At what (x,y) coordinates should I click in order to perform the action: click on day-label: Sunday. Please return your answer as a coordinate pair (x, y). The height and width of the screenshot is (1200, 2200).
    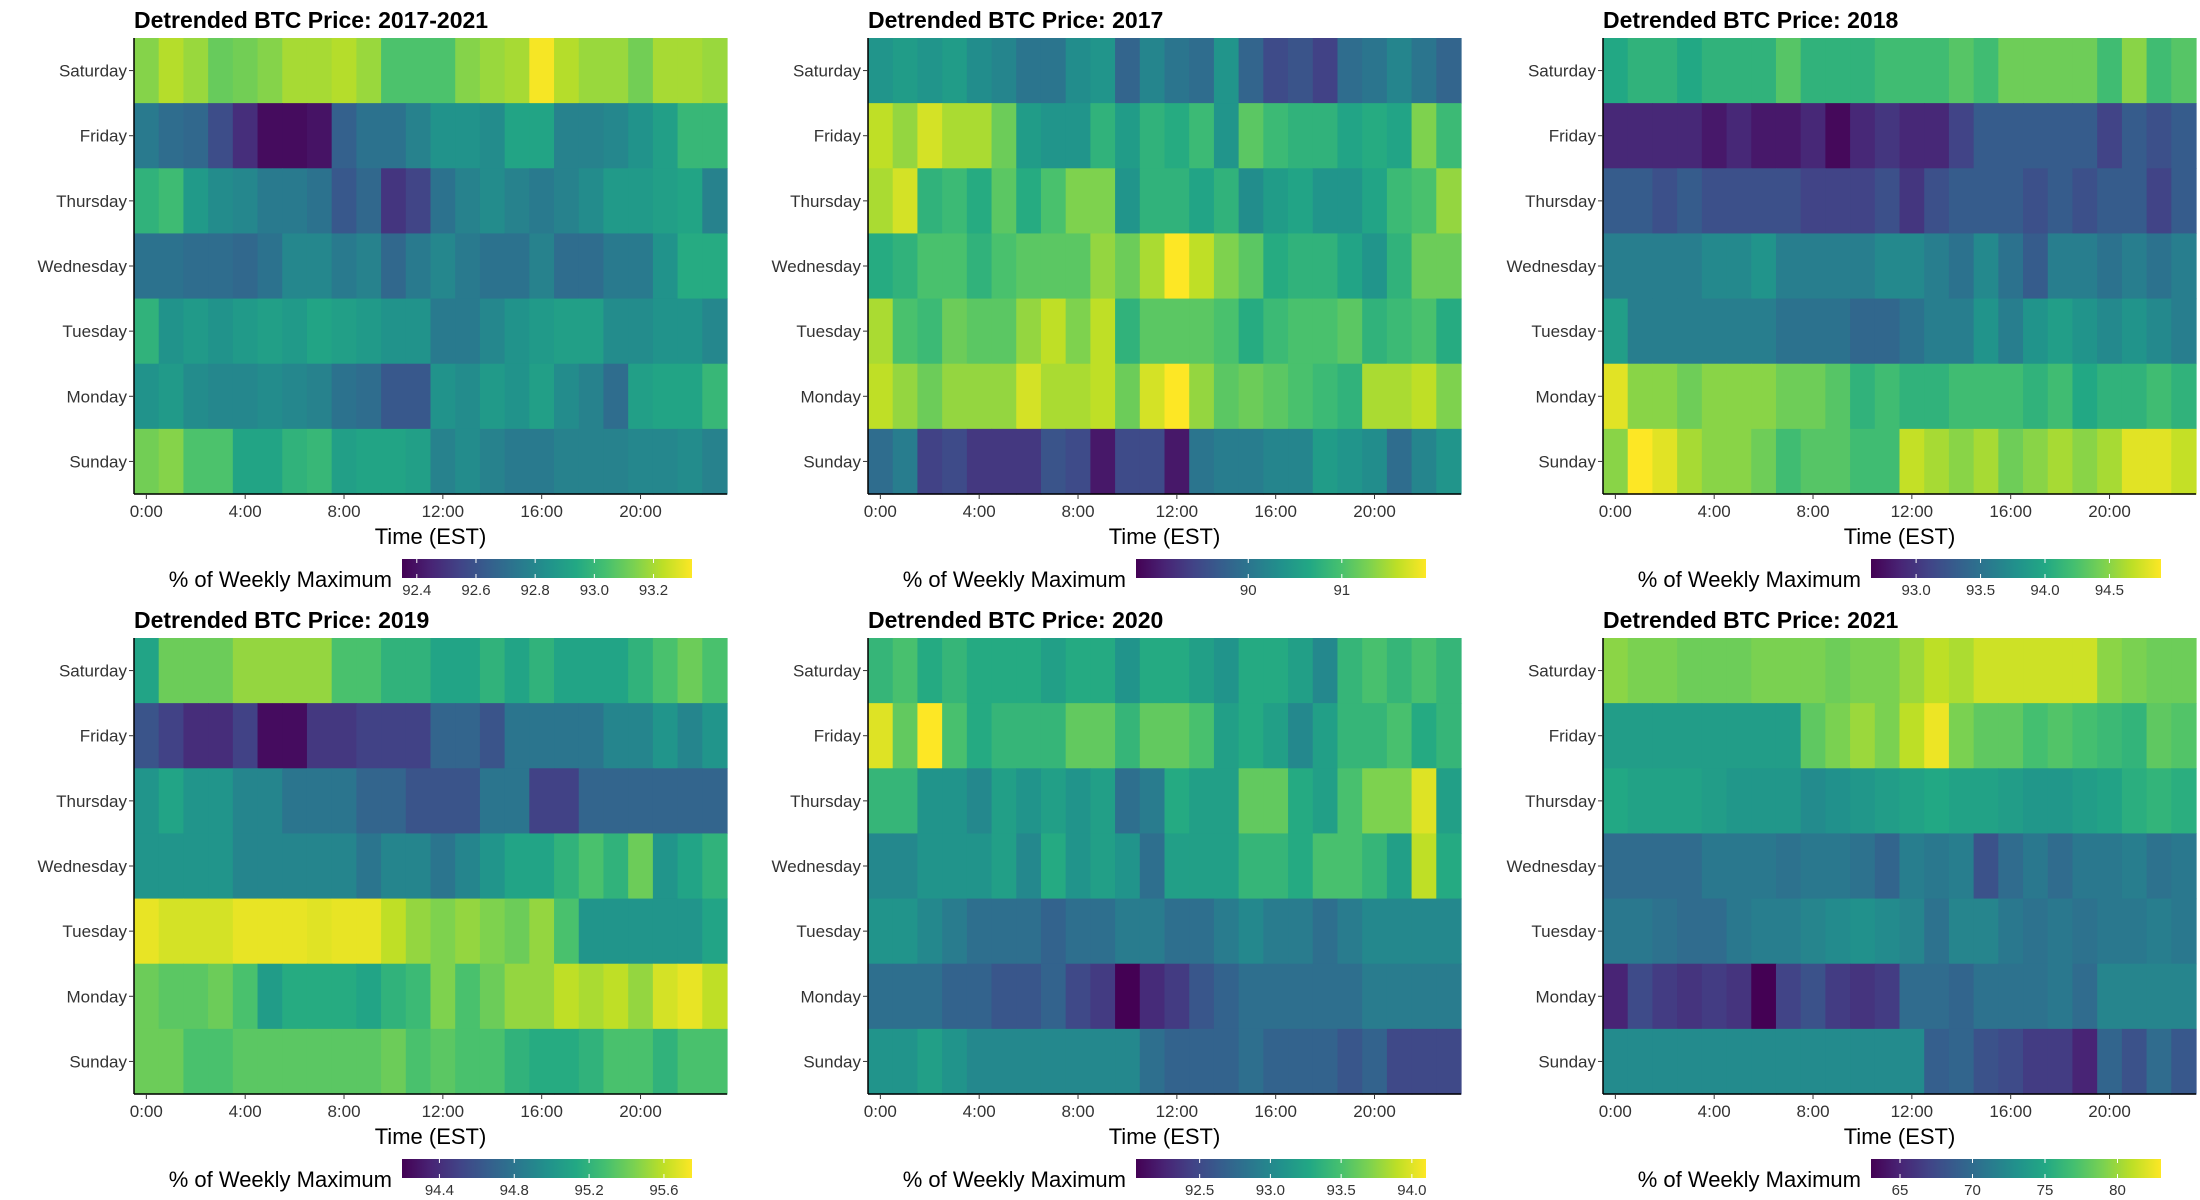
    Looking at the image, I should click on (1567, 1061).